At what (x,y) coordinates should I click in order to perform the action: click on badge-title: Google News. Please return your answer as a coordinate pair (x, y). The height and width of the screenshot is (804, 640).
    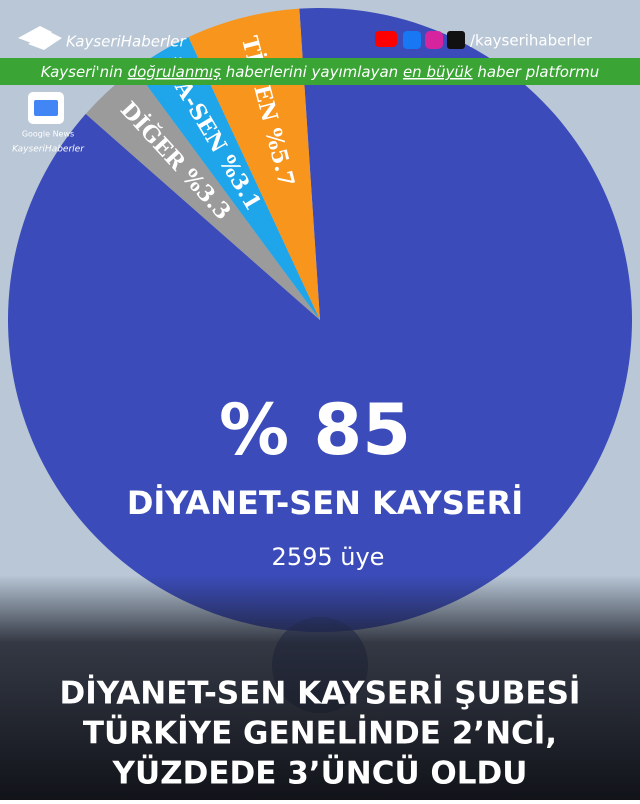
    Looking at the image, I should click on (48, 134).